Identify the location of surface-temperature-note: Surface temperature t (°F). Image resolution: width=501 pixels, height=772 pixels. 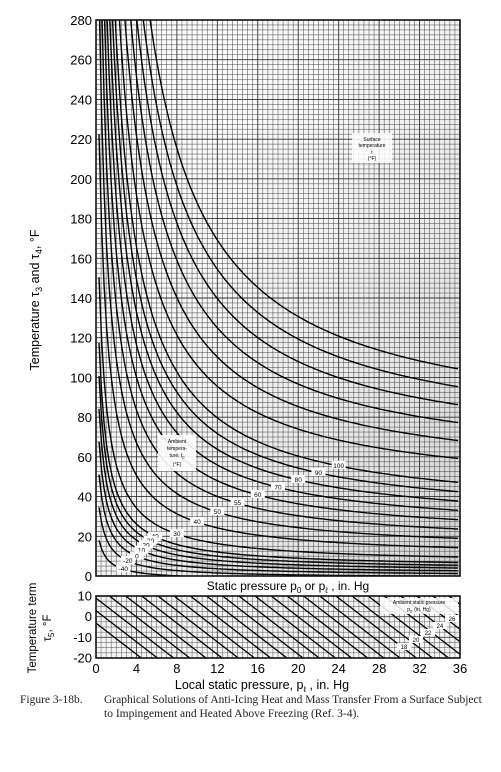
(372, 148).